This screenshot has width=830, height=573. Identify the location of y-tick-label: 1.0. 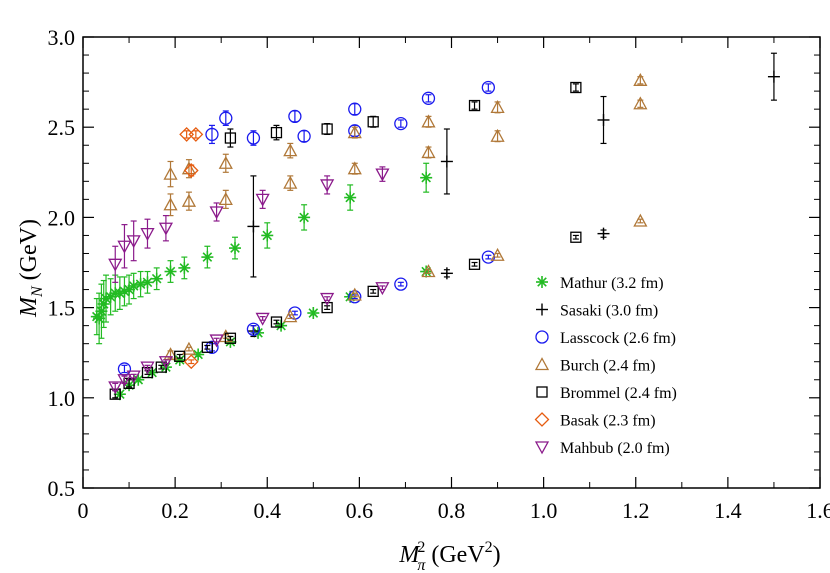
(62, 398).